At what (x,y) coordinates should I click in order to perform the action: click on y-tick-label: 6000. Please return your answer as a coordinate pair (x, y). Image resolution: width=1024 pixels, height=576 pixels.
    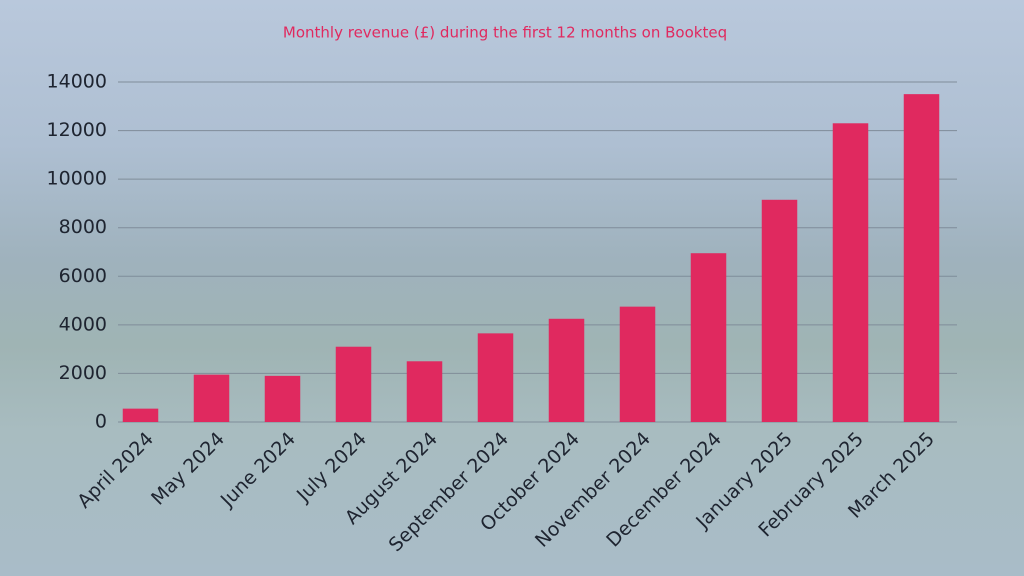
    Looking at the image, I should click on (83, 276).